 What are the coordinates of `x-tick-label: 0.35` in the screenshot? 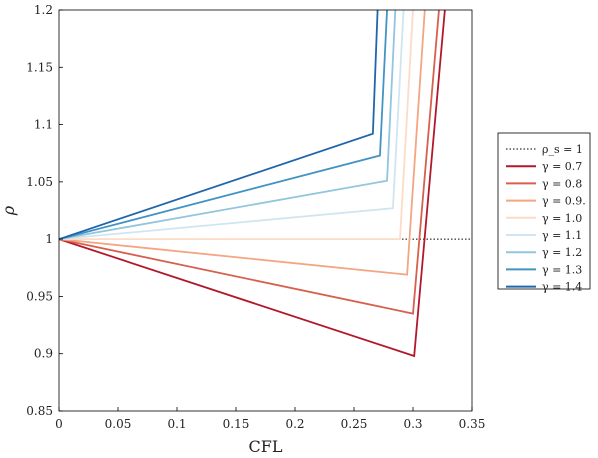 It's located at (472, 424).